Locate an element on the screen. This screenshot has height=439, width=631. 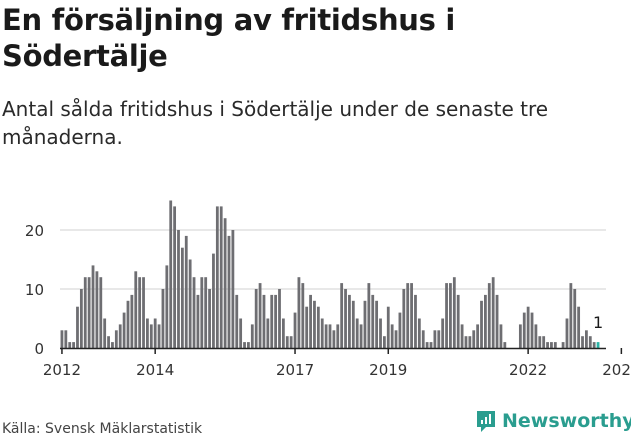
bar-highlighted is located at coordinates (598, 345).